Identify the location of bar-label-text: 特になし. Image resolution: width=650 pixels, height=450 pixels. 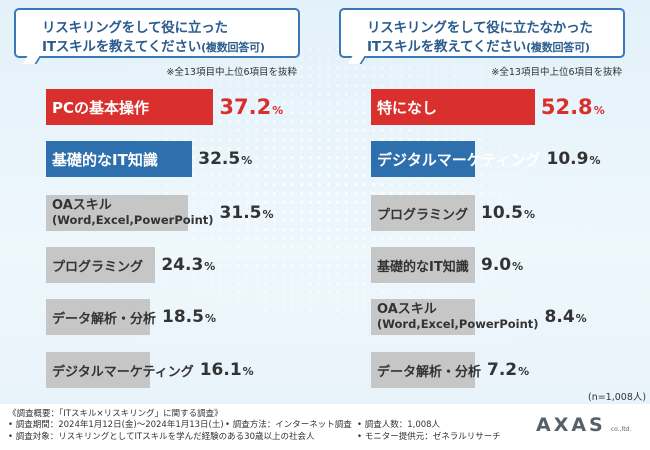
(407, 107).